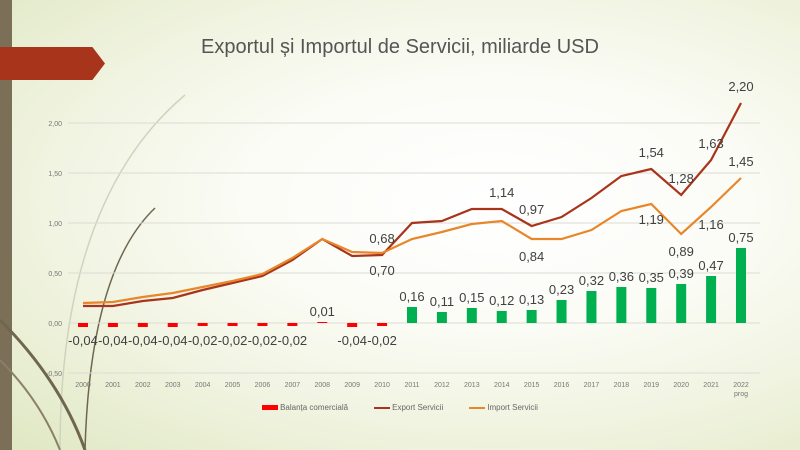 The height and width of the screenshot is (450, 800). I want to click on legend-item-import: Import Servicii, so click(503, 407).